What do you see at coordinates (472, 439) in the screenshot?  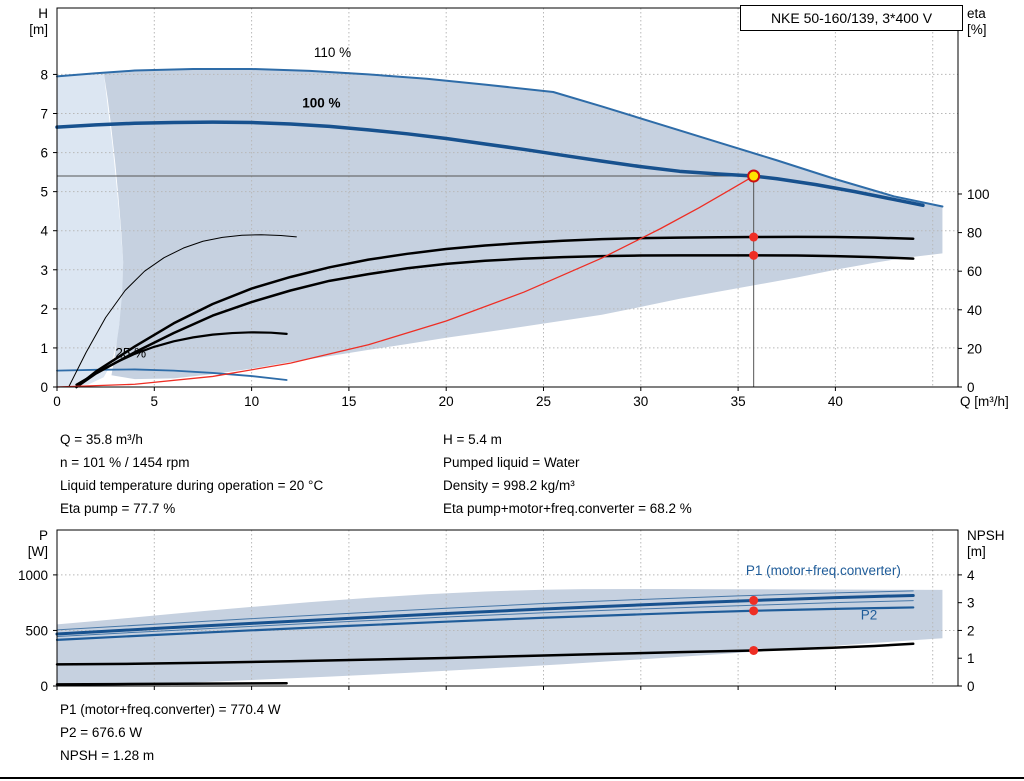 I see `info-head: H = 5.4 m` at bounding box center [472, 439].